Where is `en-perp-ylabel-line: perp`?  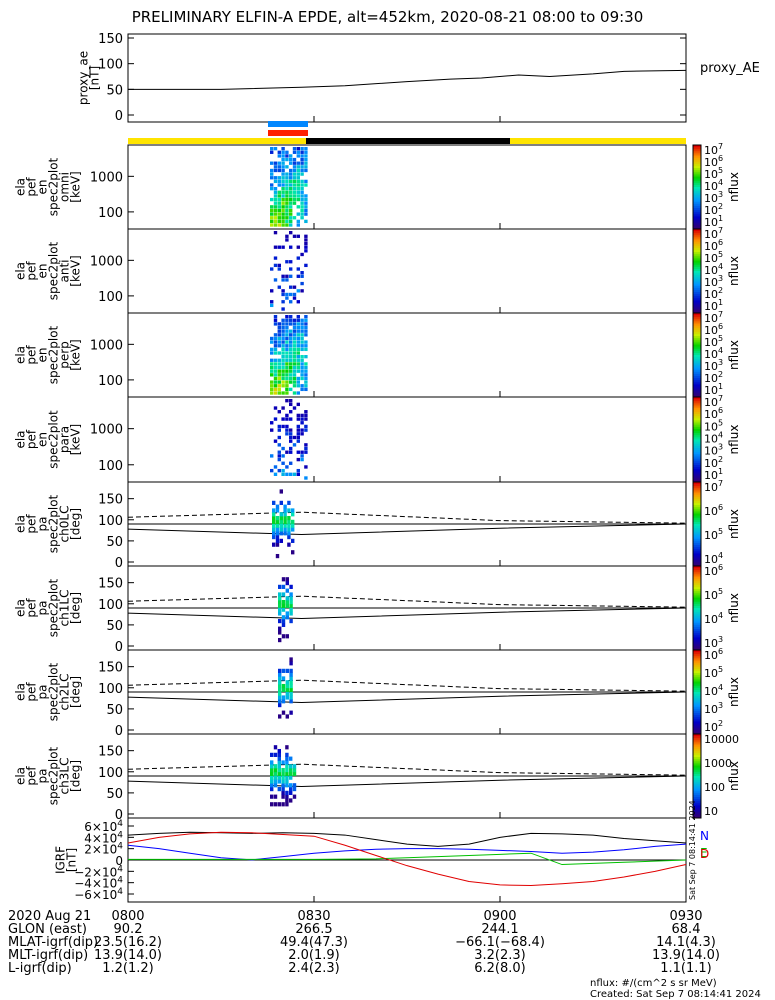 en-perp-ylabel-line: perp is located at coordinates (65, 355).